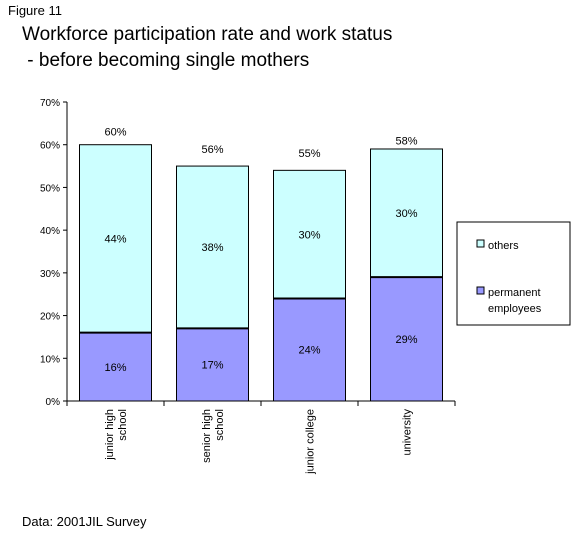 This screenshot has height=549, width=588. What do you see at coordinates (50, 146) in the screenshot?
I see `y-tick-label: 60%` at bounding box center [50, 146].